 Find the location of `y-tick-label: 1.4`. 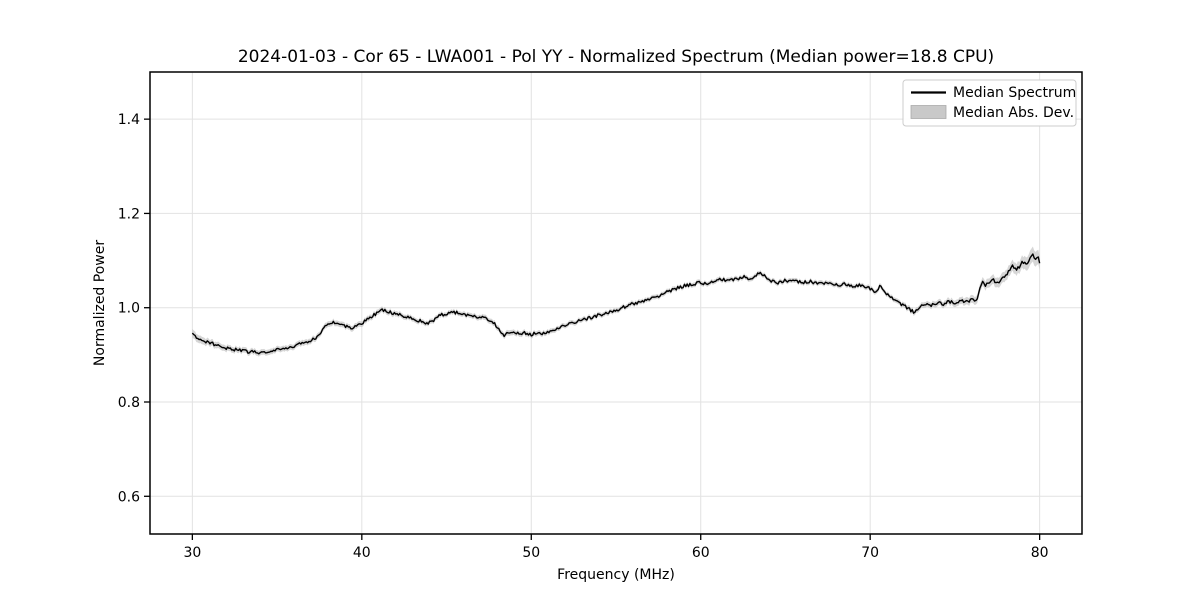

y-tick-label: 1.4 is located at coordinates (129, 120).